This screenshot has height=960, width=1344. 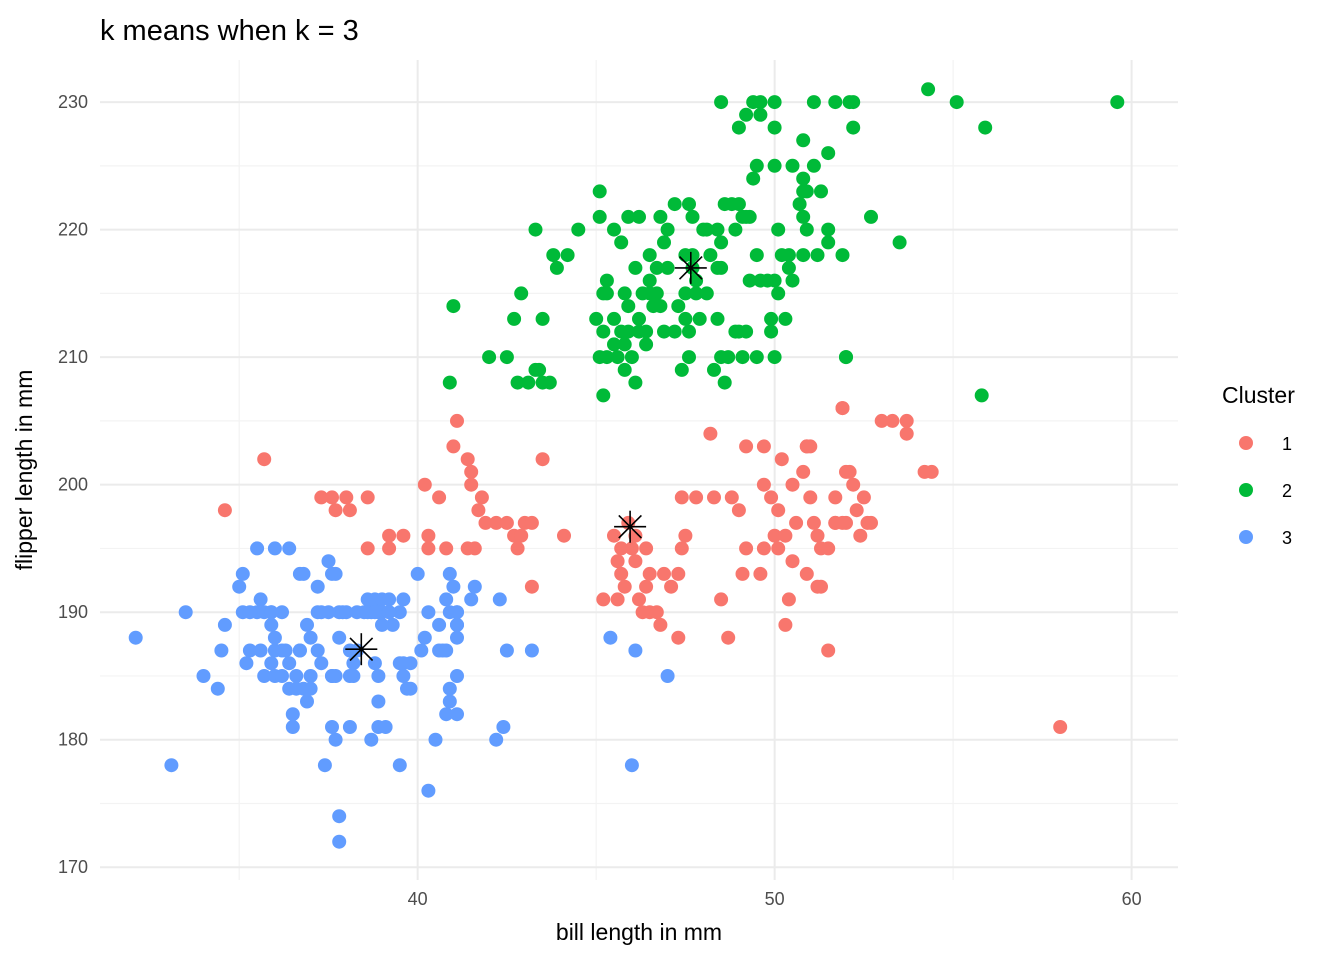 I want to click on x-tick-label: 60, so click(x=1132, y=899).